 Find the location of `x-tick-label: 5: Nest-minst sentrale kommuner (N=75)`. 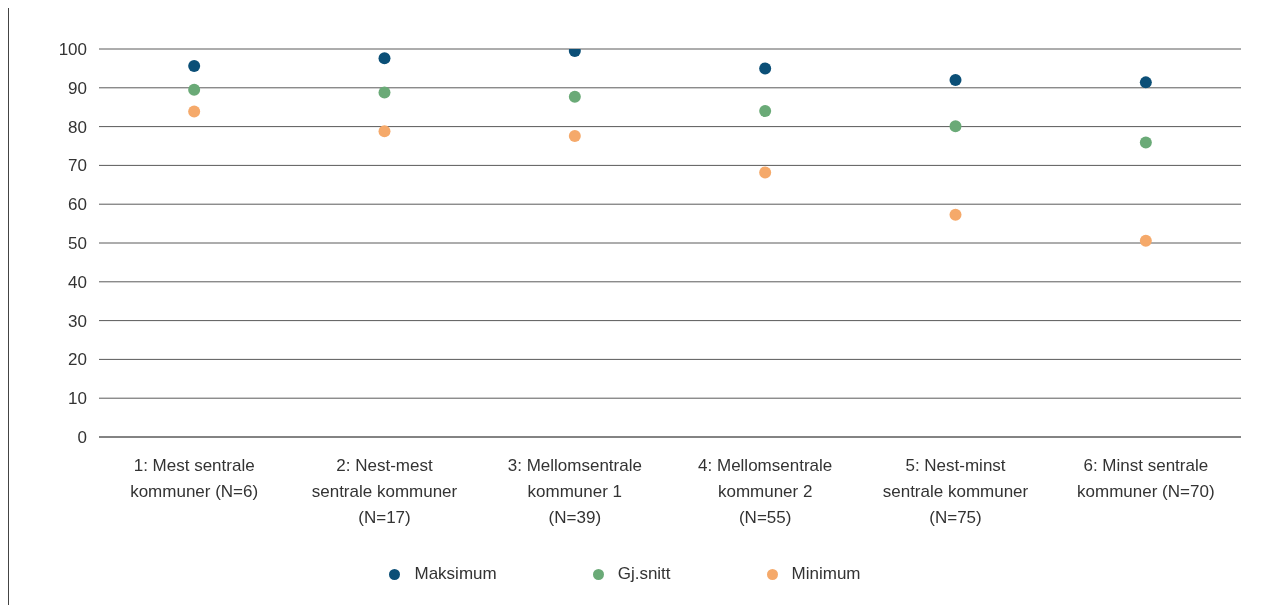

x-tick-label: 5: Nest-minst sentrale kommuner (N=75) is located at coordinates (955, 491).